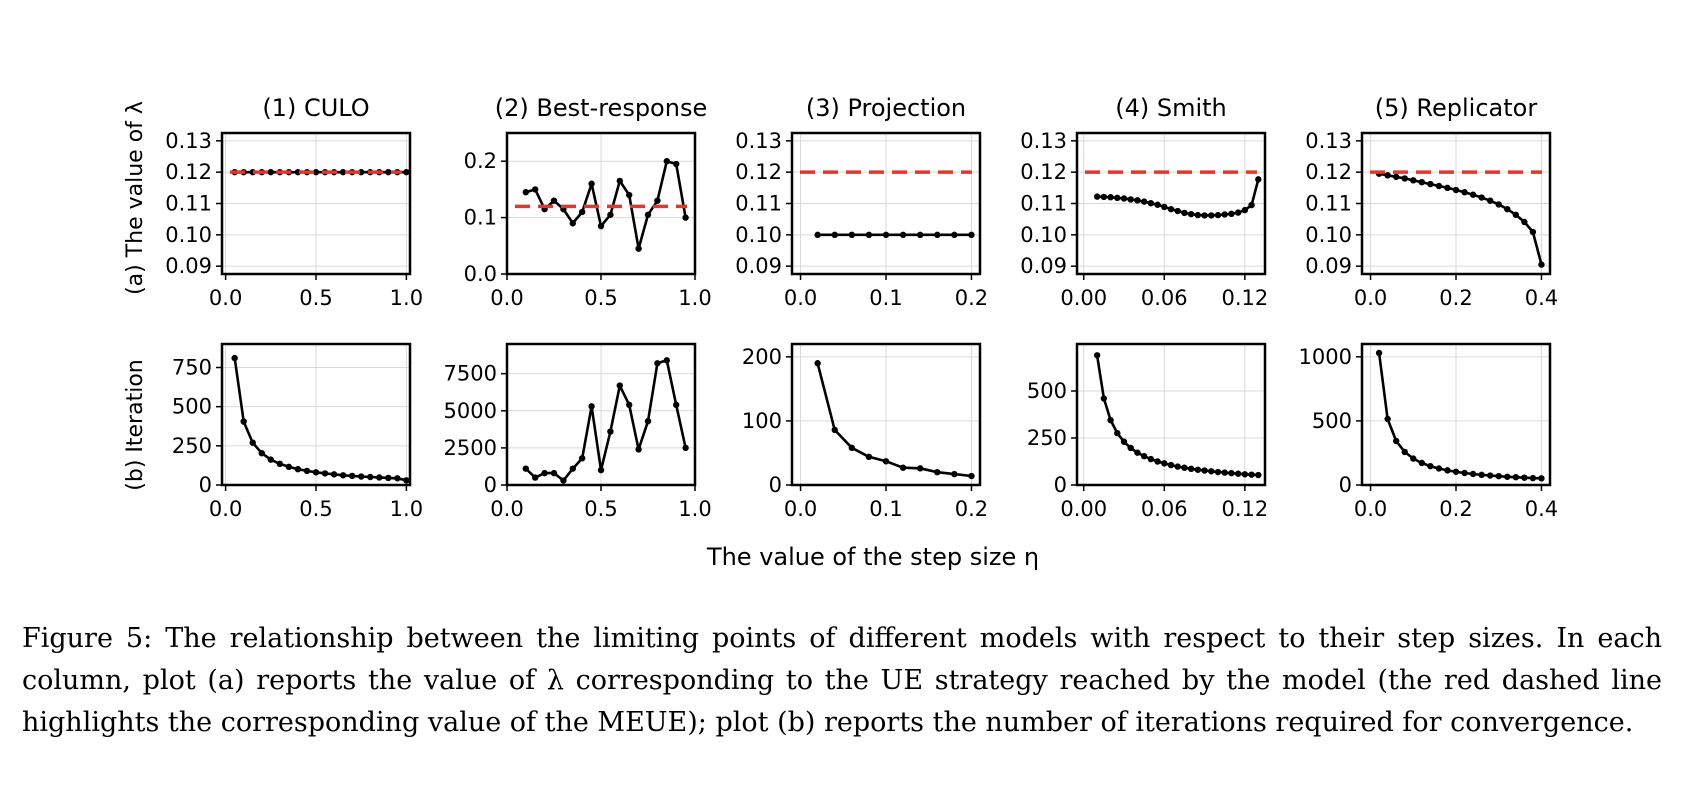 This screenshot has width=1682, height=808. What do you see at coordinates (188, 141) in the screenshot?
I see `panel-a1-y-tick-label: 0.13` at bounding box center [188, 141].